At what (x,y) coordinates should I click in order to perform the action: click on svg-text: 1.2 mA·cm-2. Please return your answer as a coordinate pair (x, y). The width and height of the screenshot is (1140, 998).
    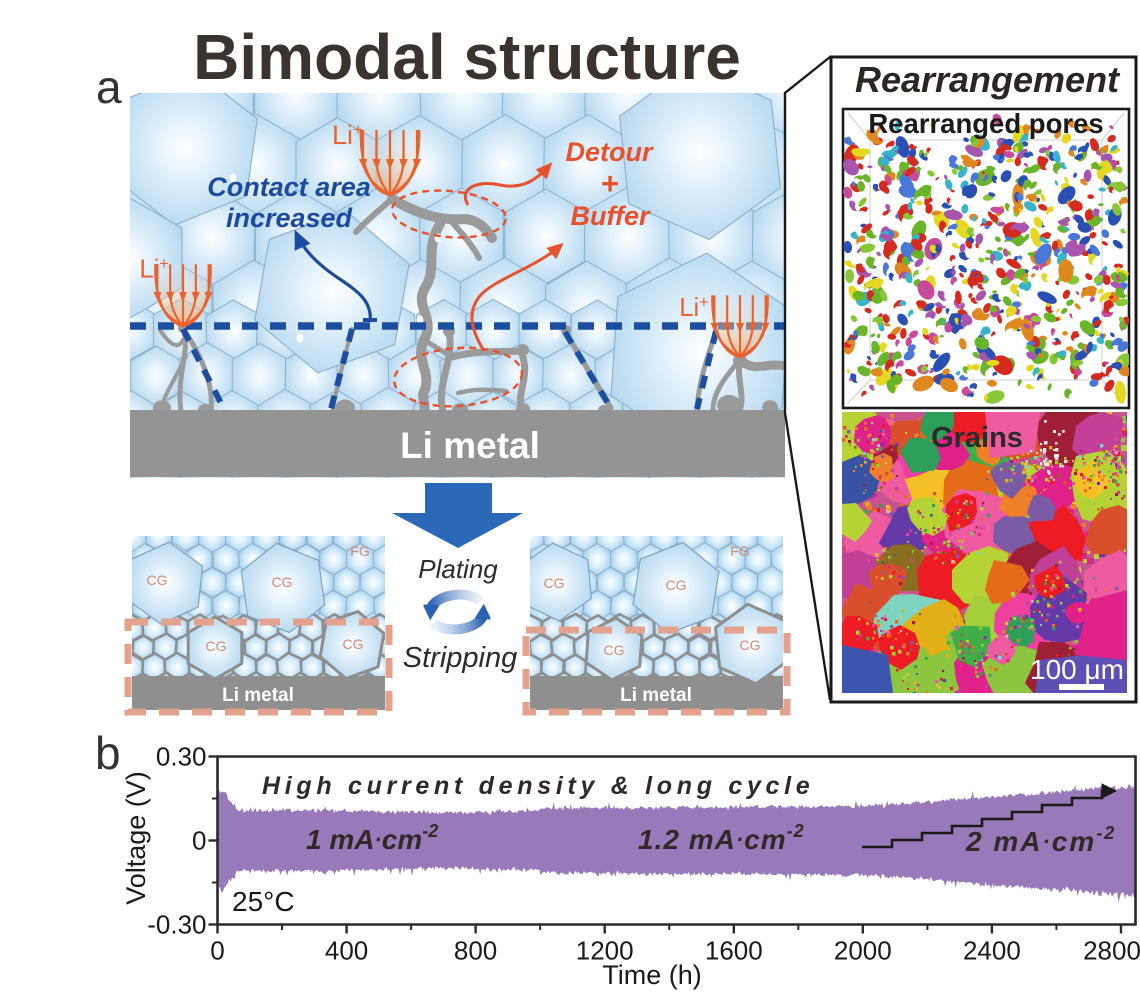
    Looking at the image, I should click on (721, 838).